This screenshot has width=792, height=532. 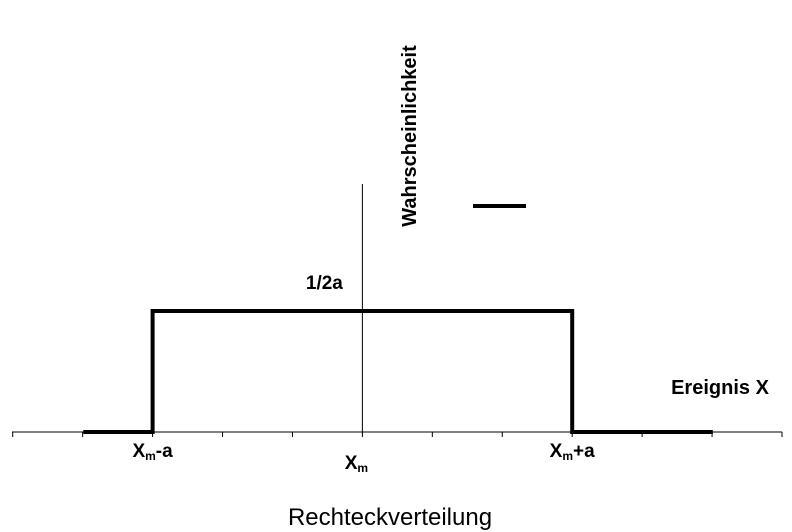 I want to click on x-tick-label: Xm+a, so click(x=572, y=452).